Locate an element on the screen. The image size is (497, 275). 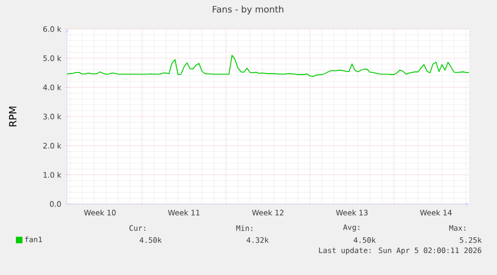
chart-title: Fans - by month is located at coordinates (248, 10).